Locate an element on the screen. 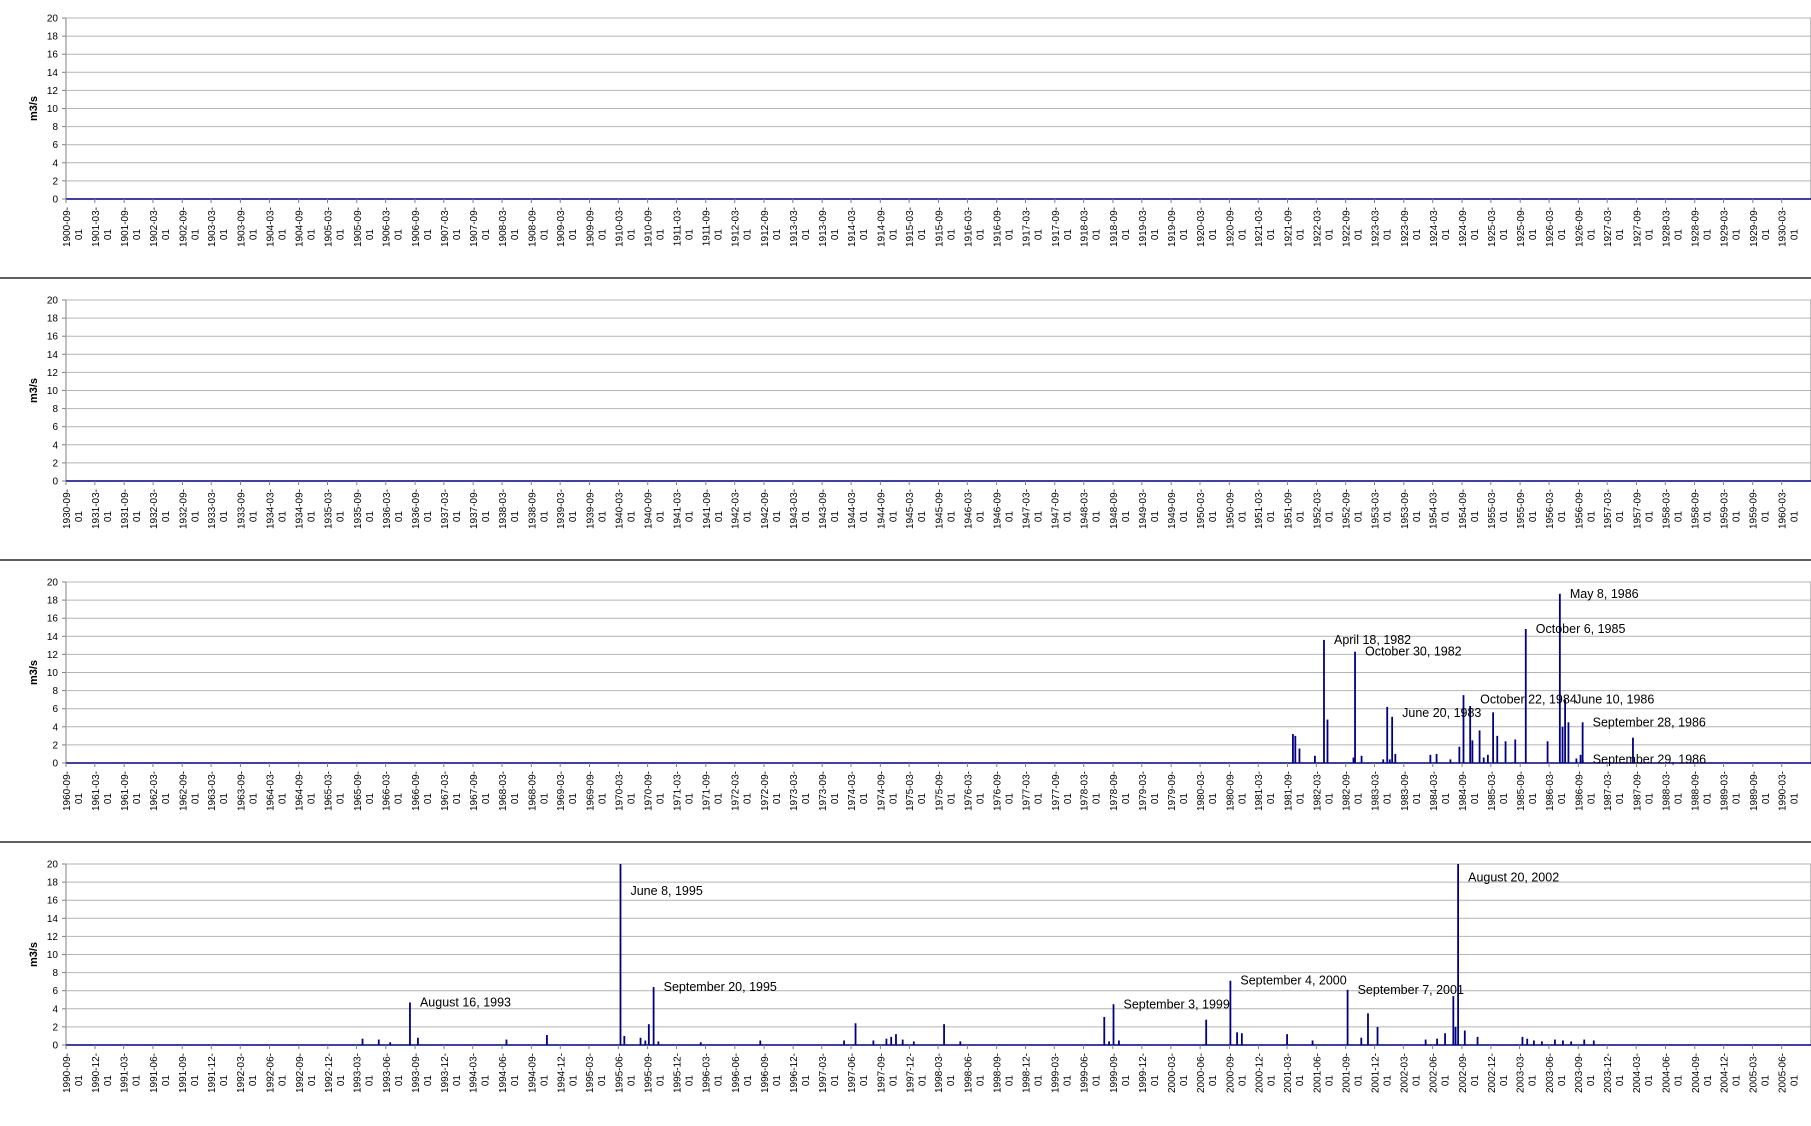 Image resolution: width=1811 pixels, height=1126 pixels. x-tick-label: 1939-09-01 is located at coordinates (596, 509).